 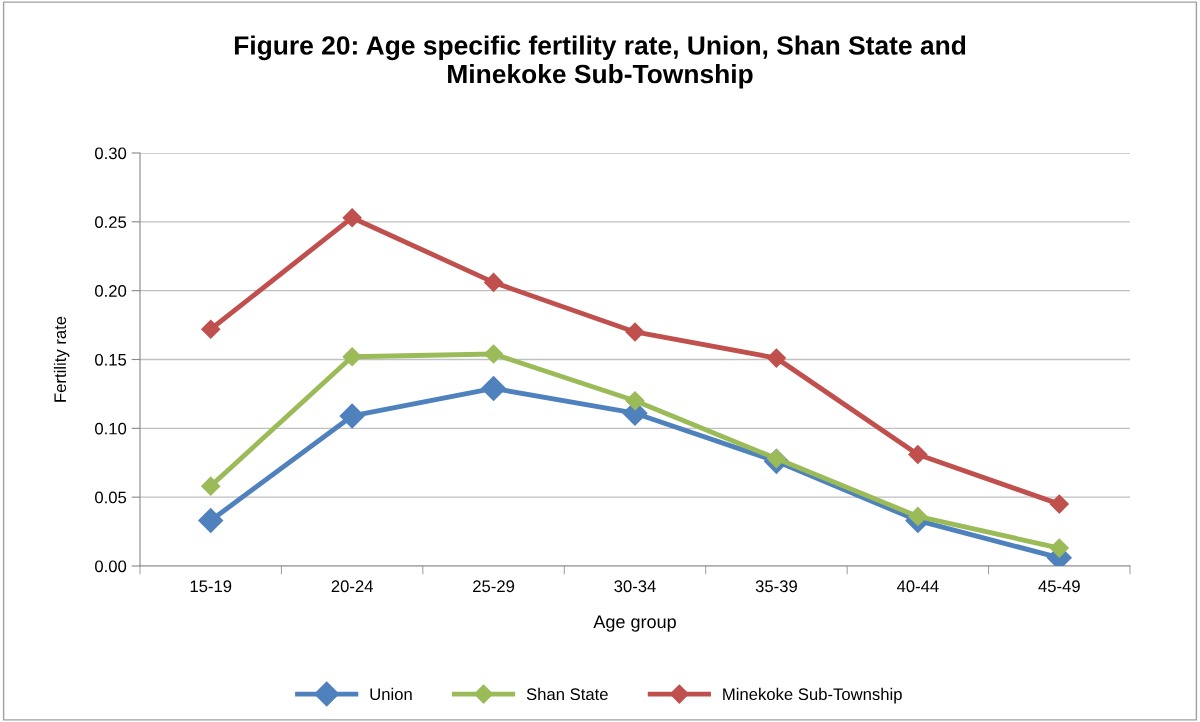 What do you see at coordinates (600, 62) in the screenshot?
I see `chart-title: Figure 20: Age specific fertility rate, Union, Shan State and Minekoke Sub-Township` at bounding box center [600, 62].